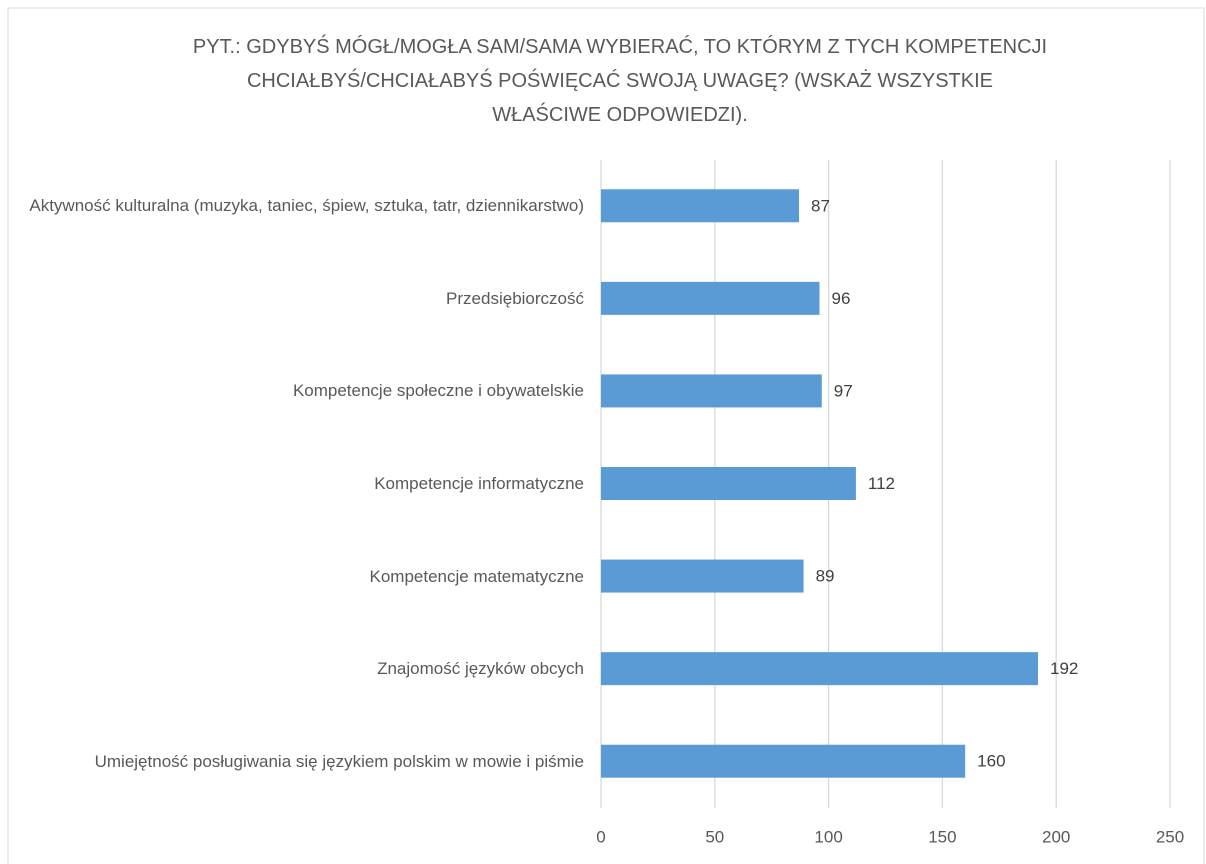  Describe the element at coordinates (1064, 668) in the screenshot. I see `data-label: 192` at that location.